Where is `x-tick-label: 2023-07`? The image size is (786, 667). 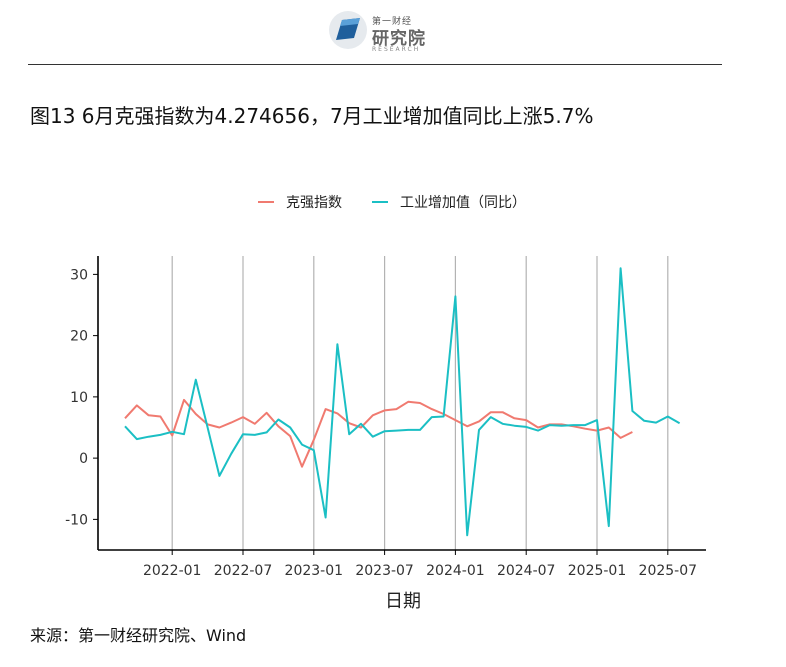 x-tick-label: 2023-07 is located at coordinates (384, 571).